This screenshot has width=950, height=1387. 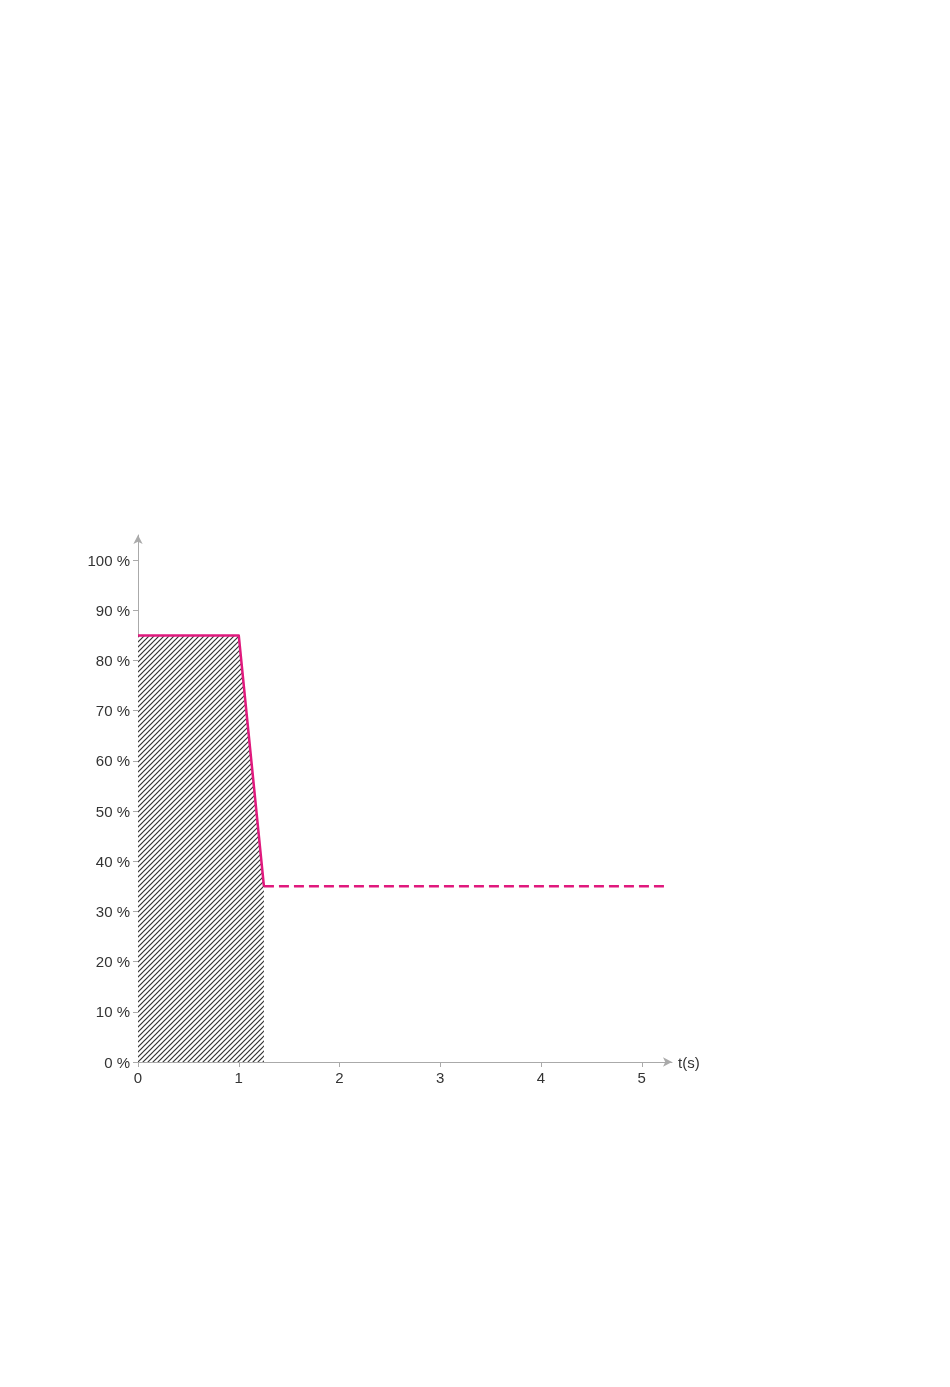 What do you see at coordinates (112, 911) in the screenshot?
I see `y-tick-label: 30 %` at bounding box center [112, 911].